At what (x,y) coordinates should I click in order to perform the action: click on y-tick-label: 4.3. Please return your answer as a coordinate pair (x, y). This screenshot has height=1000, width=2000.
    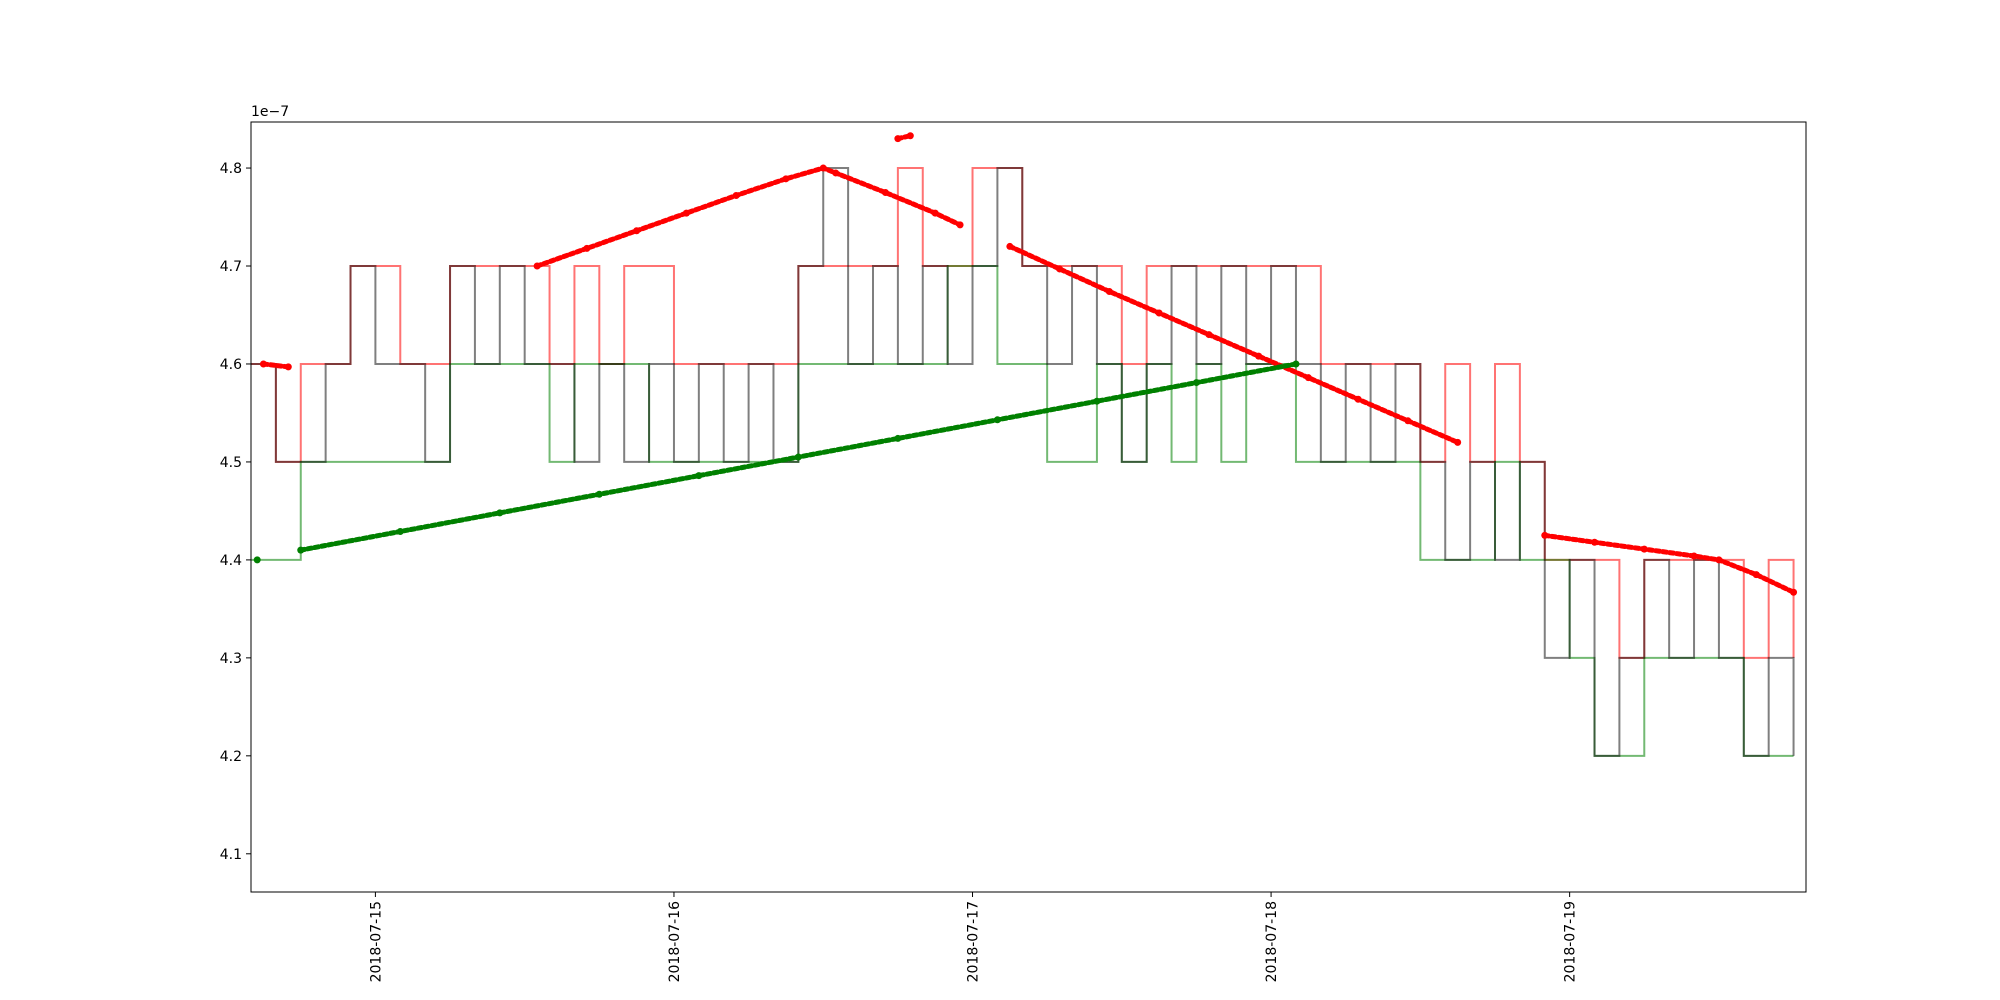
    Looking at the image, I should click on (231, 659).